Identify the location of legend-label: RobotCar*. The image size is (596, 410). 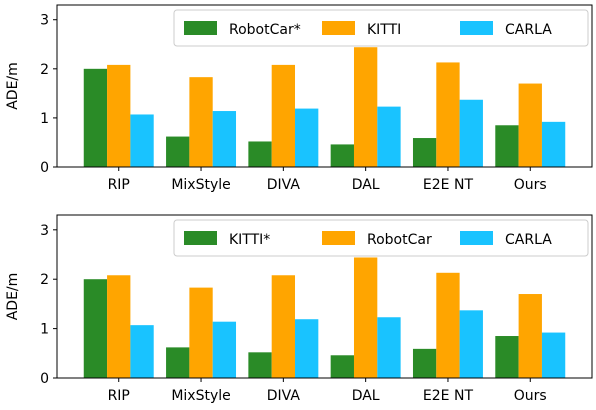
(265, 30).